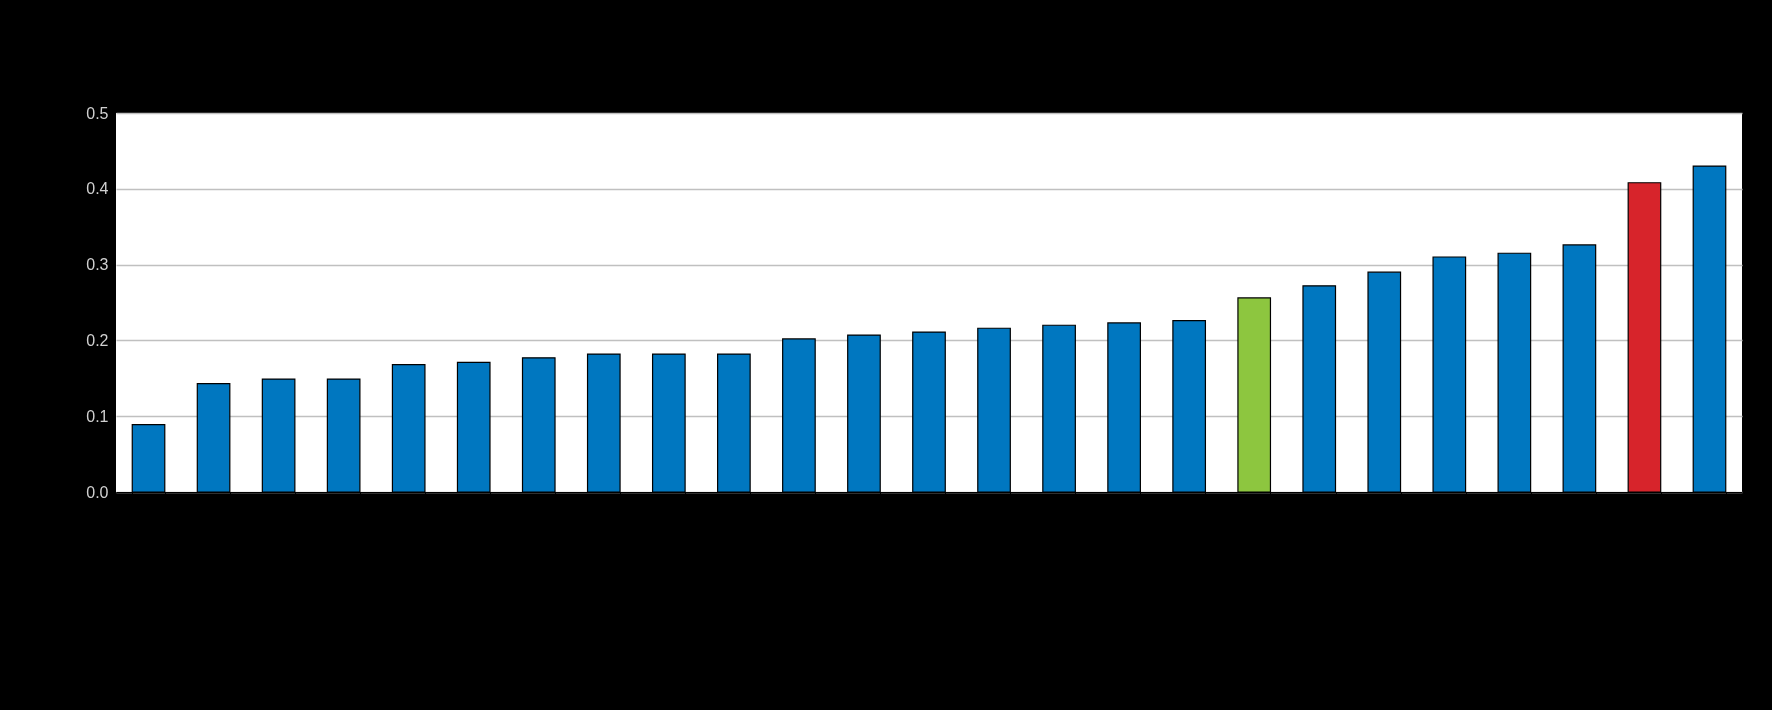 The height and width of the screenshot is (710, 1772). Describe the element at coordinates (97, 492) in the screenshot. I see `y-tick-label: 0.0` at that location.